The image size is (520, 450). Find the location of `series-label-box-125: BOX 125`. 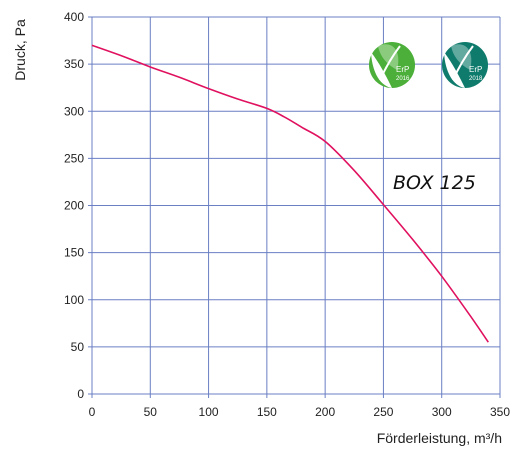

series-label-box-125: BOX 125 is located at coordinates (434, 183).